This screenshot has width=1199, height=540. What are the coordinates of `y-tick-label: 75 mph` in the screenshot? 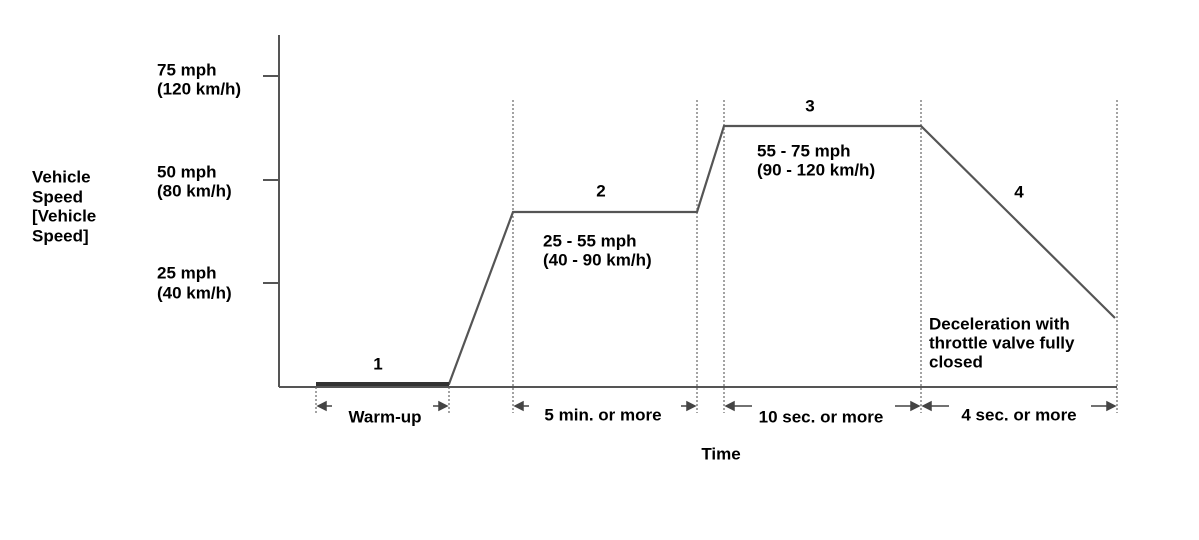 It's located at (187, 69).